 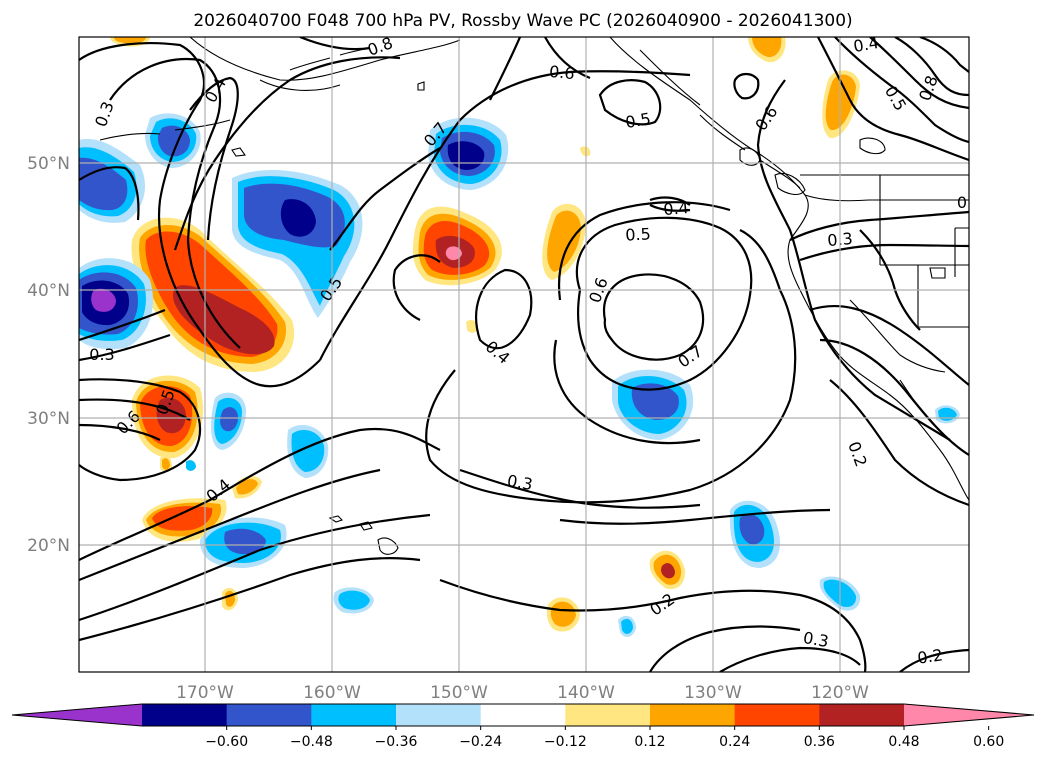 What do you see at coordinates (48, 291) in the screenshot?
I see `lat-label: 40°N` at bounding box center [48, 291].